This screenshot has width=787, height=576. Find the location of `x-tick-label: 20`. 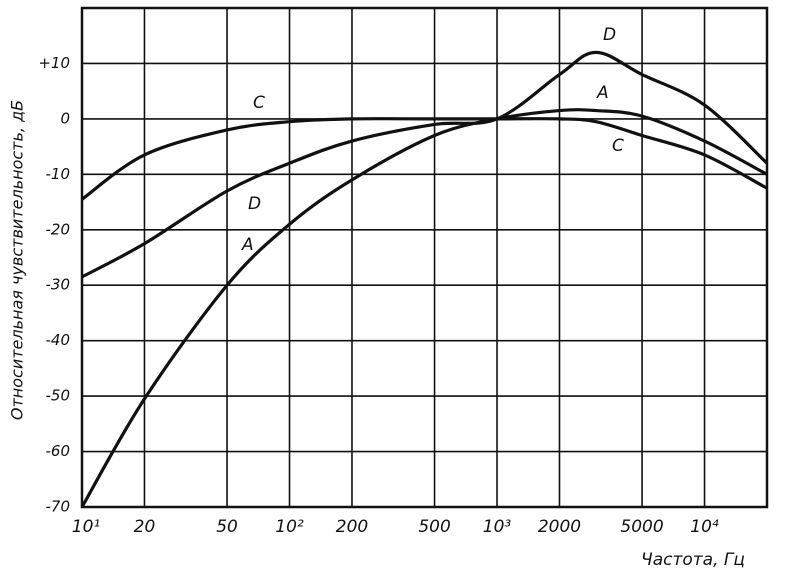

x-tick-label: 20 is located at coordinates (145, 527).